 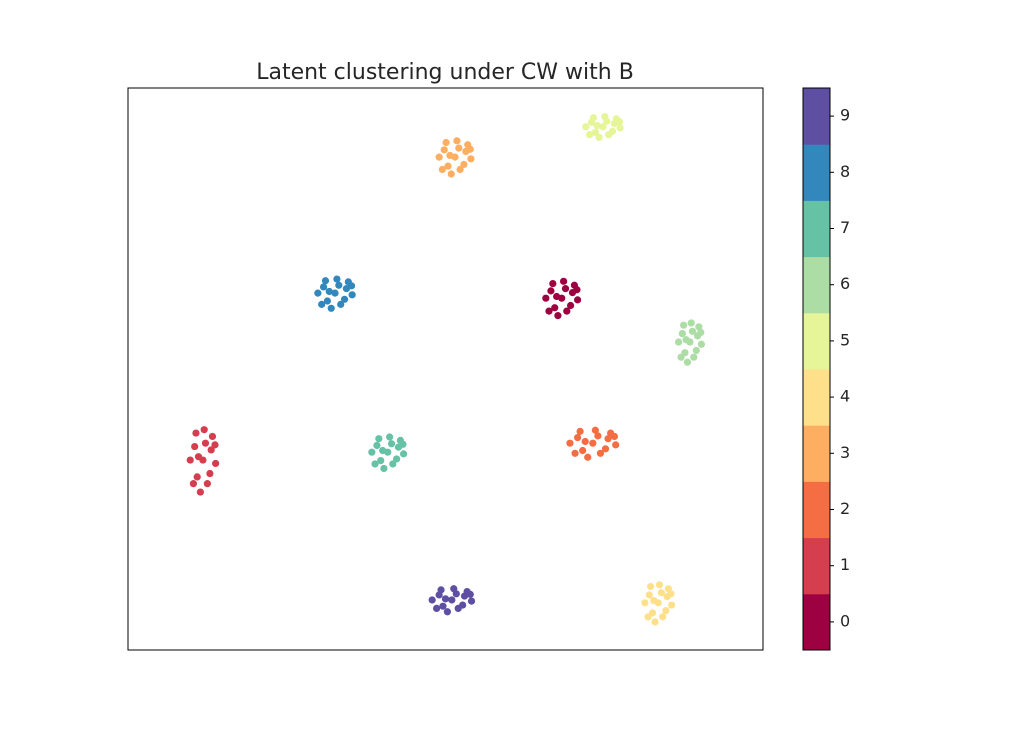 I want to click on colorbar: 0 1 2 3 4 5 6 7 8 9, so click(x=826, y=369).